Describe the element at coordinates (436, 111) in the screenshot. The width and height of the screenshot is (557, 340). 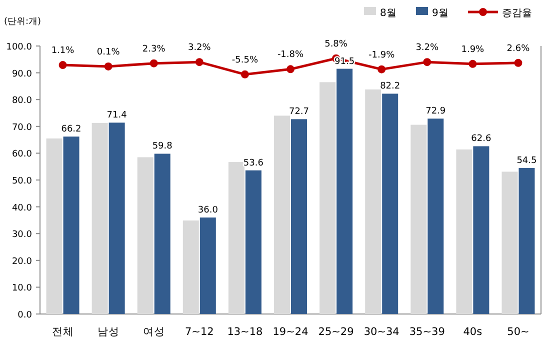
I see `data-label: 72.9` at that location.